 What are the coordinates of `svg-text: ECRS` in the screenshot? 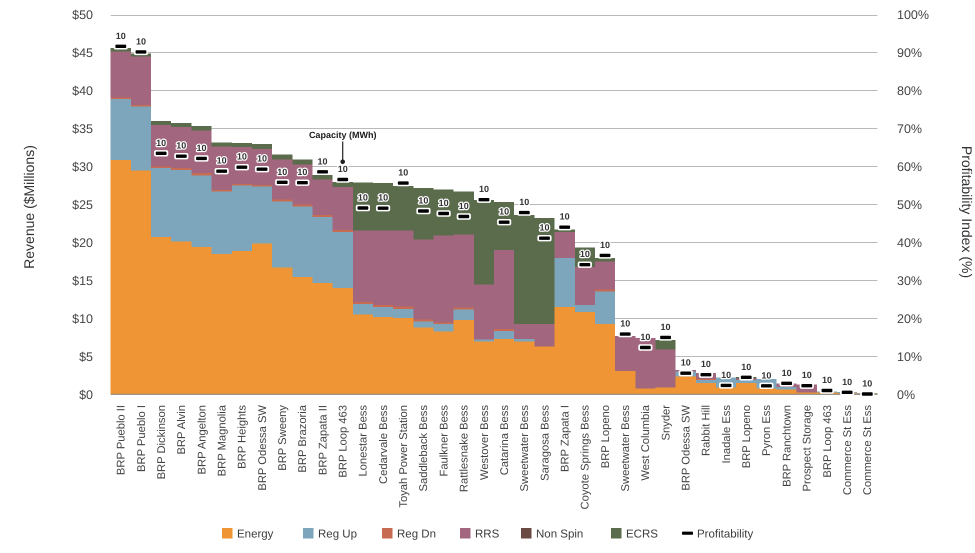 It's located at (642, 534).